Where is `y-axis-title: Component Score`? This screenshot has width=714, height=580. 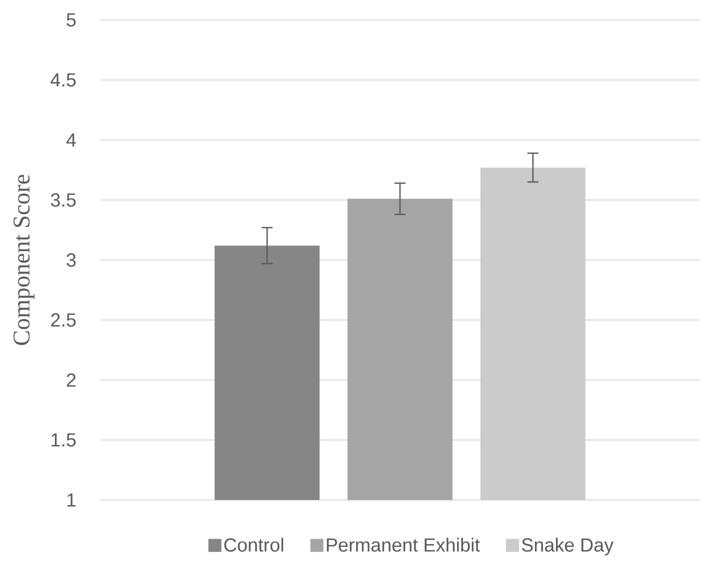
y-axis-title: Component Score is located at coordinates (24, 260).